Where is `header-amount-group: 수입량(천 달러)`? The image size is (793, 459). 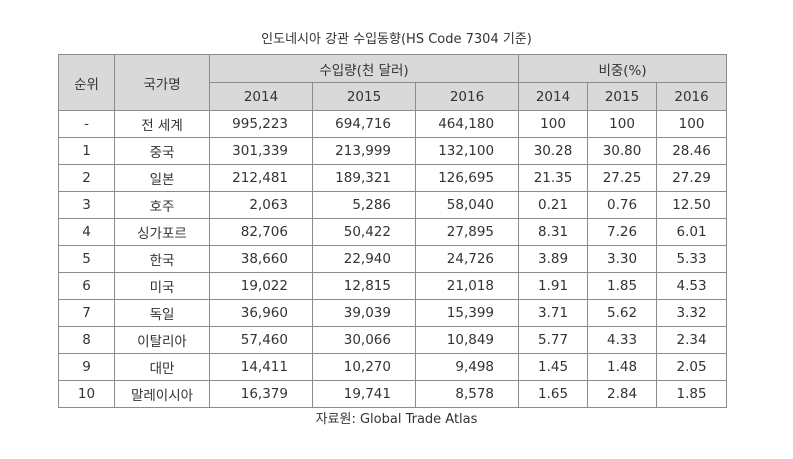 header-amount-group: 수입량(천 달러) is located at coordinates (364, 68).